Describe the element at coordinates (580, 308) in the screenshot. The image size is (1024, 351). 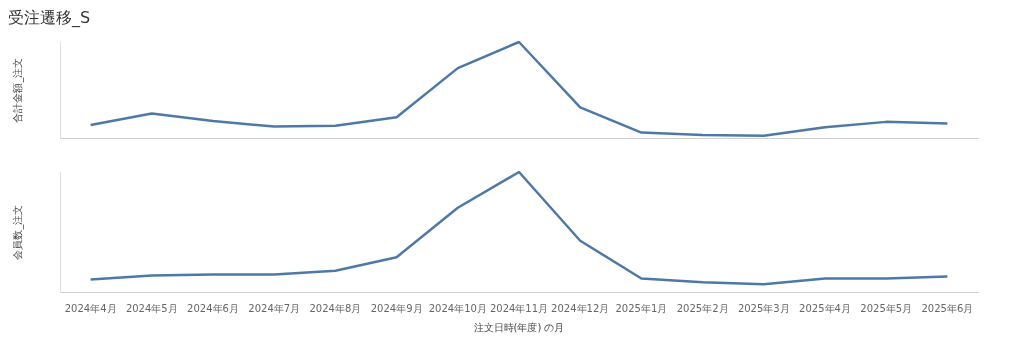
I see `x-tick-label: 2024年12月` at that location.